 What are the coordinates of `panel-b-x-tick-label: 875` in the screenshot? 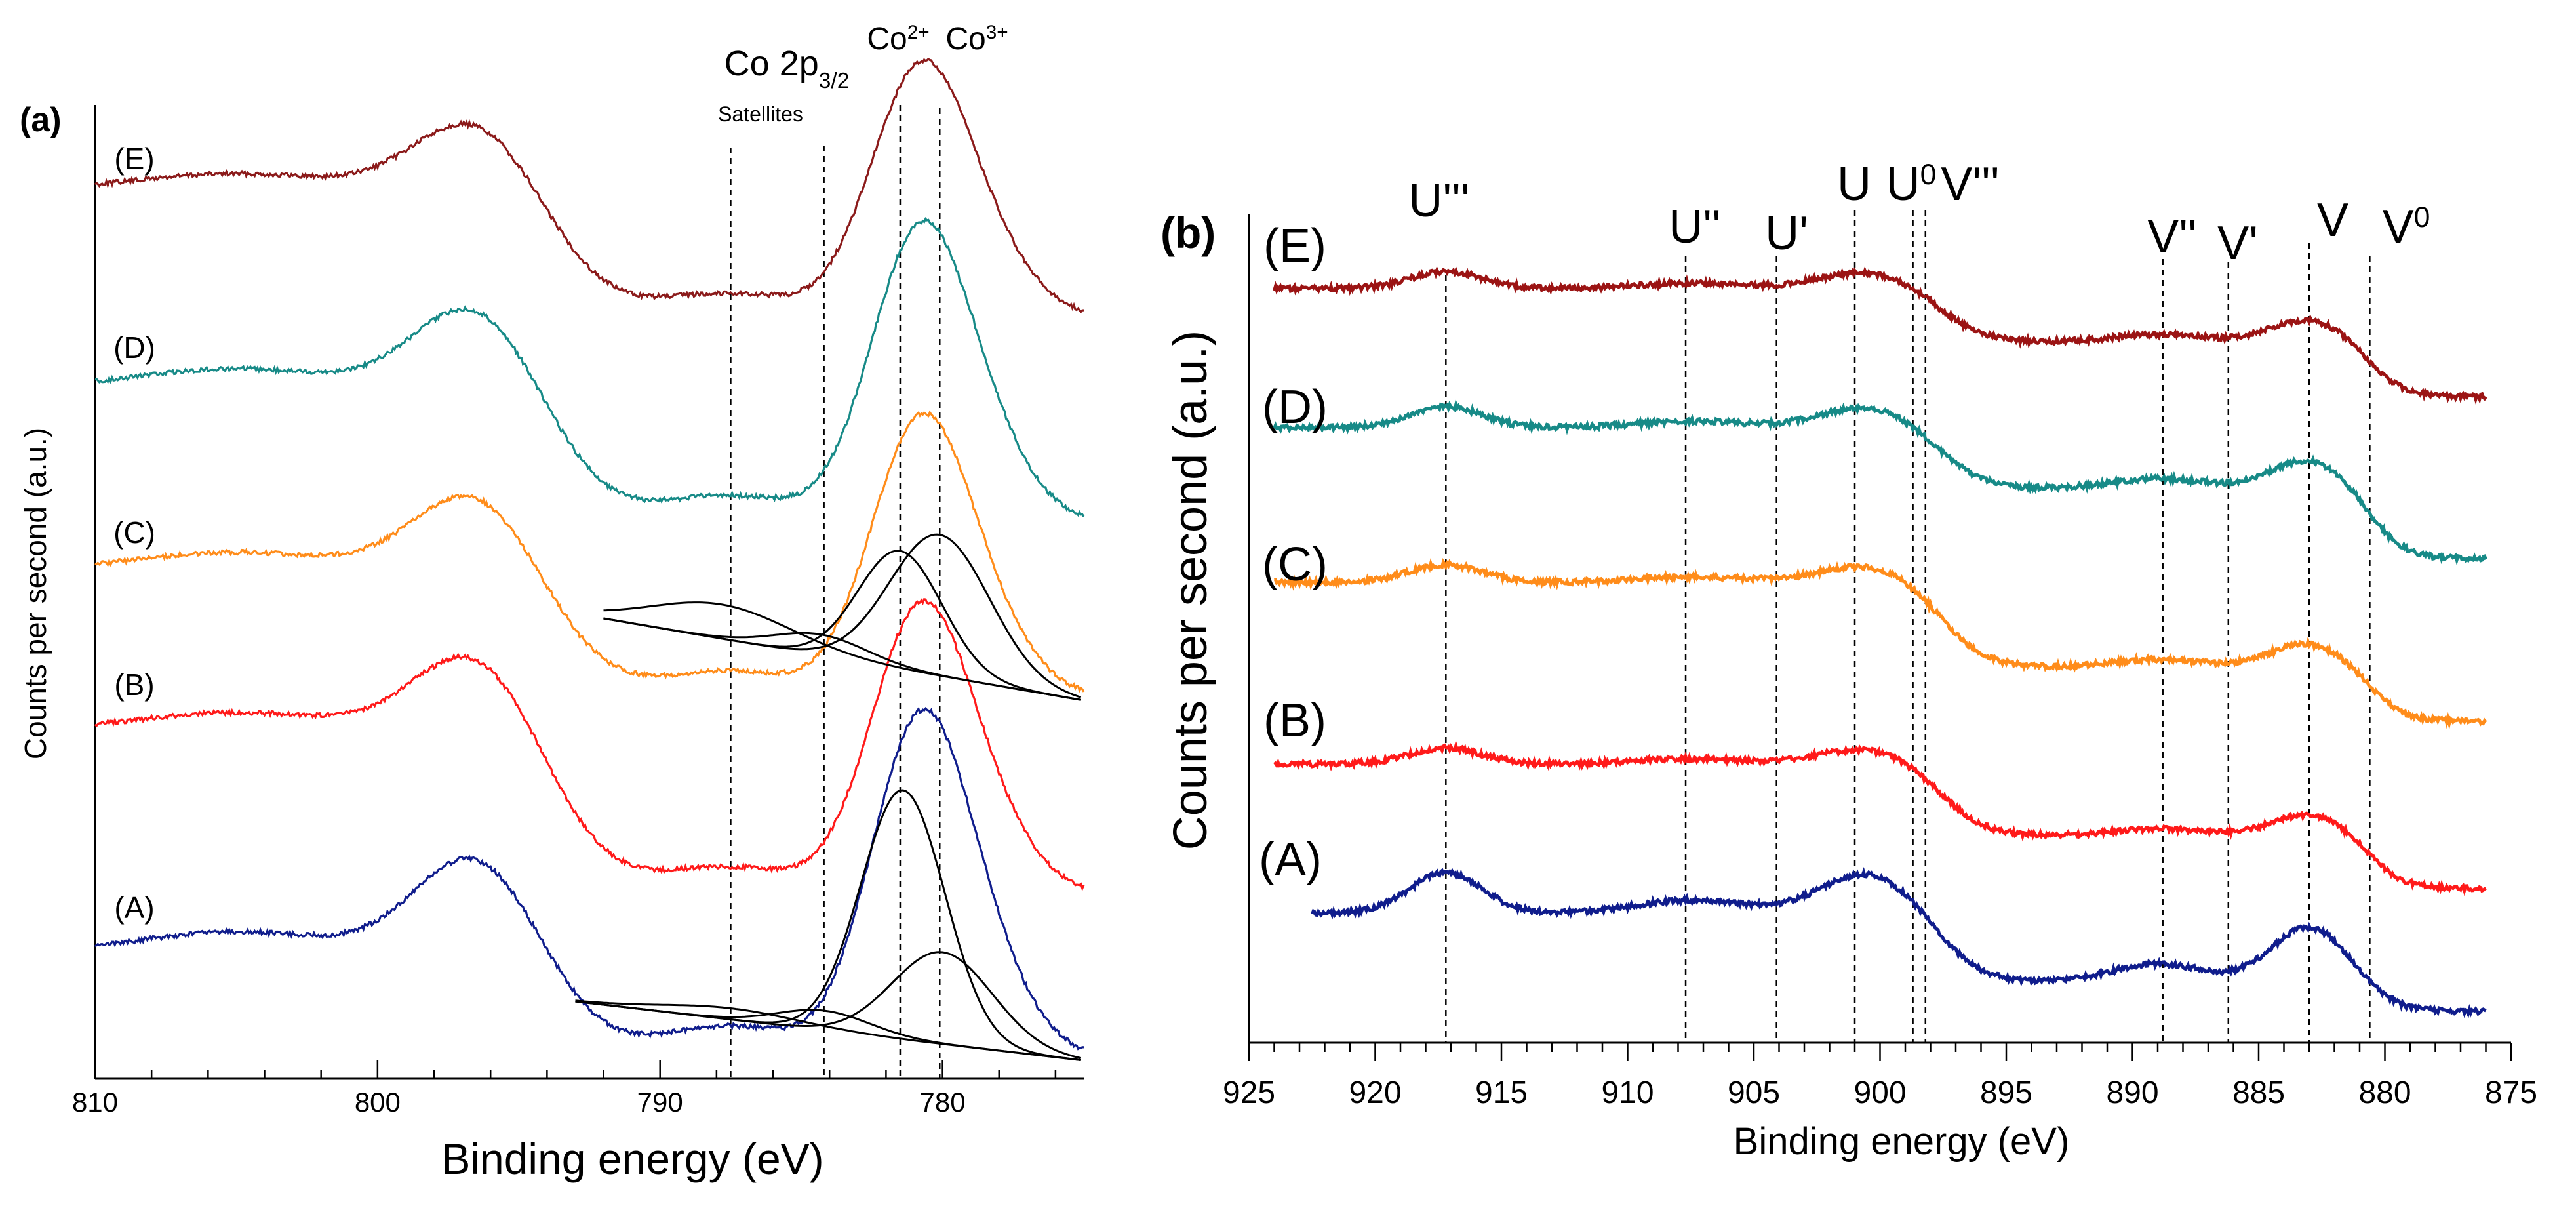 It's located at (2511, 1093).